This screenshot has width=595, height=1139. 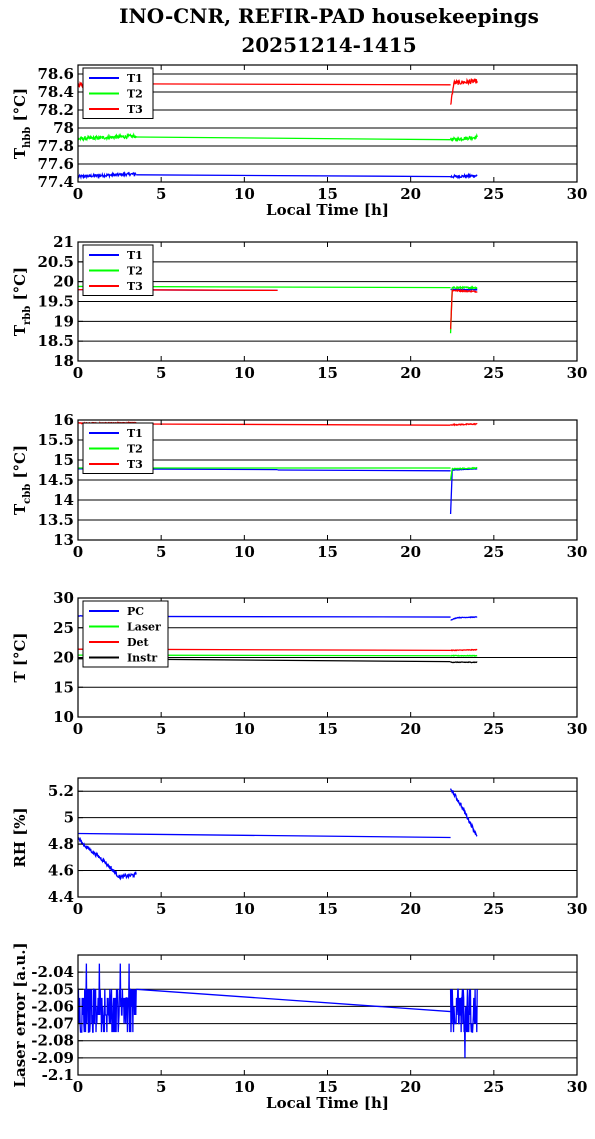 What do you see at coordinates (107, 858) in the screenshot?
I see `series-line-data-seg1` at bounding box center [107, 858].